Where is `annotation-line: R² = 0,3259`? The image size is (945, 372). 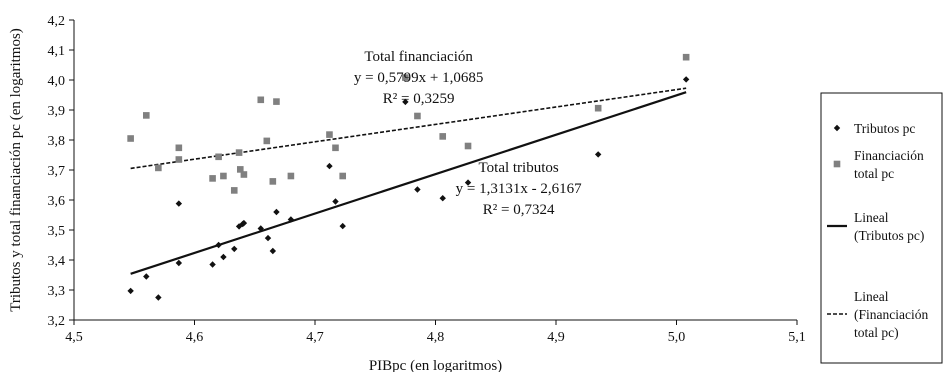 annotation-line: R² = 0,3259 is located at coordinates (419, 99).